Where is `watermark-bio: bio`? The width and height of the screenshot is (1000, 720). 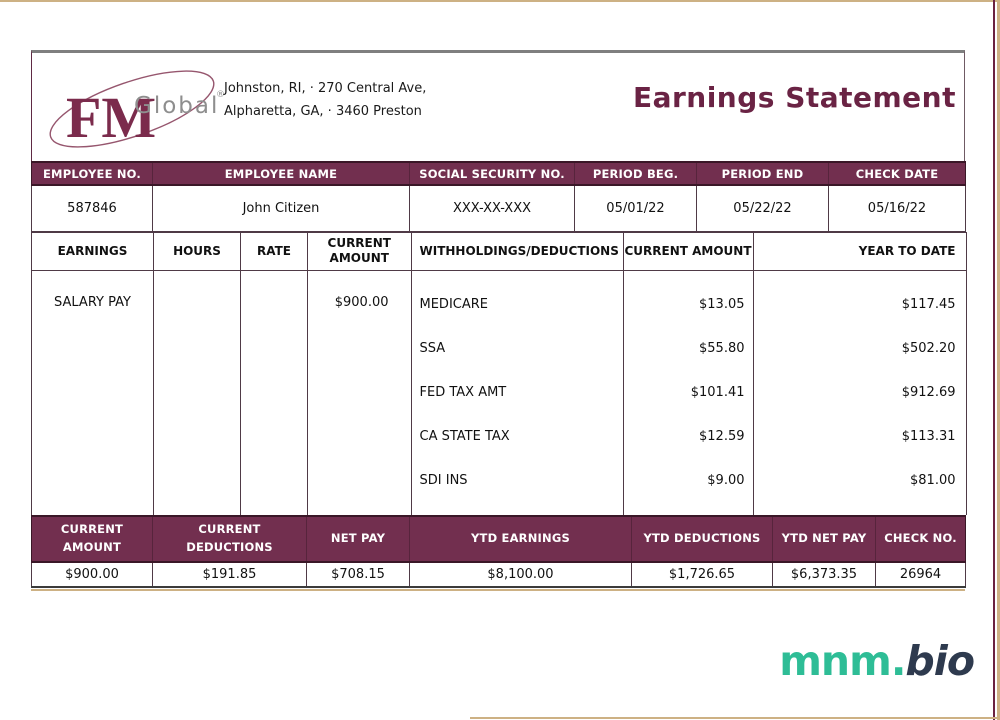 watermark-bio: bio is located at coordinates (940, 661).